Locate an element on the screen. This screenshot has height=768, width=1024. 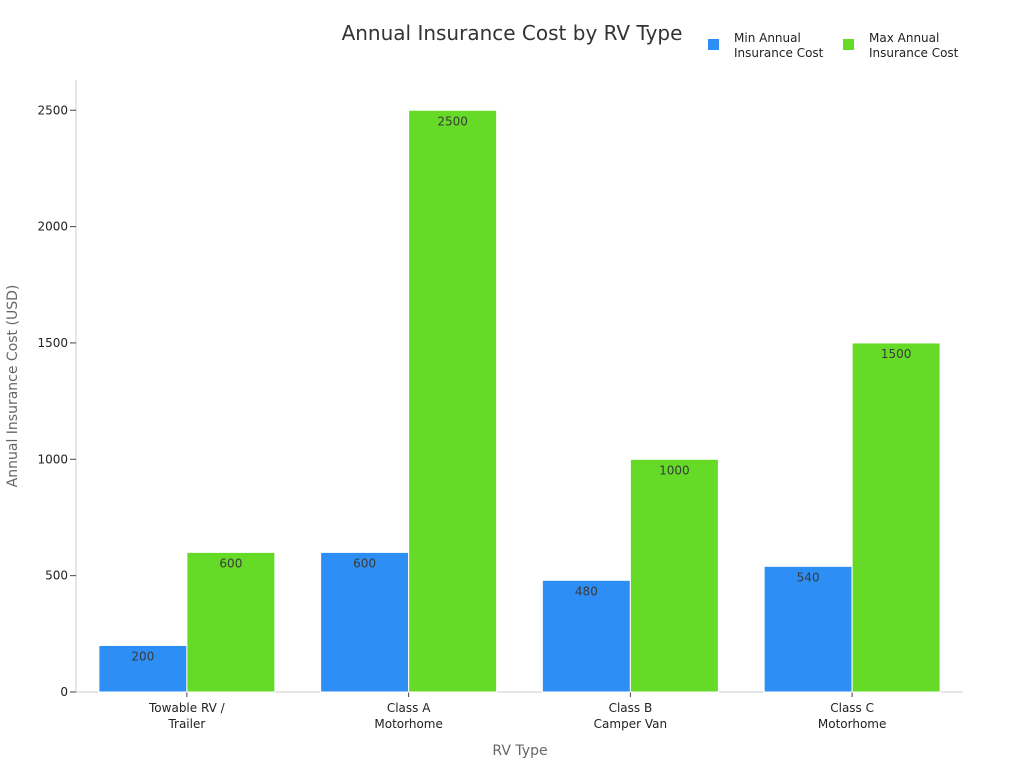
x-tick-label: Class A Motorhome is located at coordinates (408, 716).